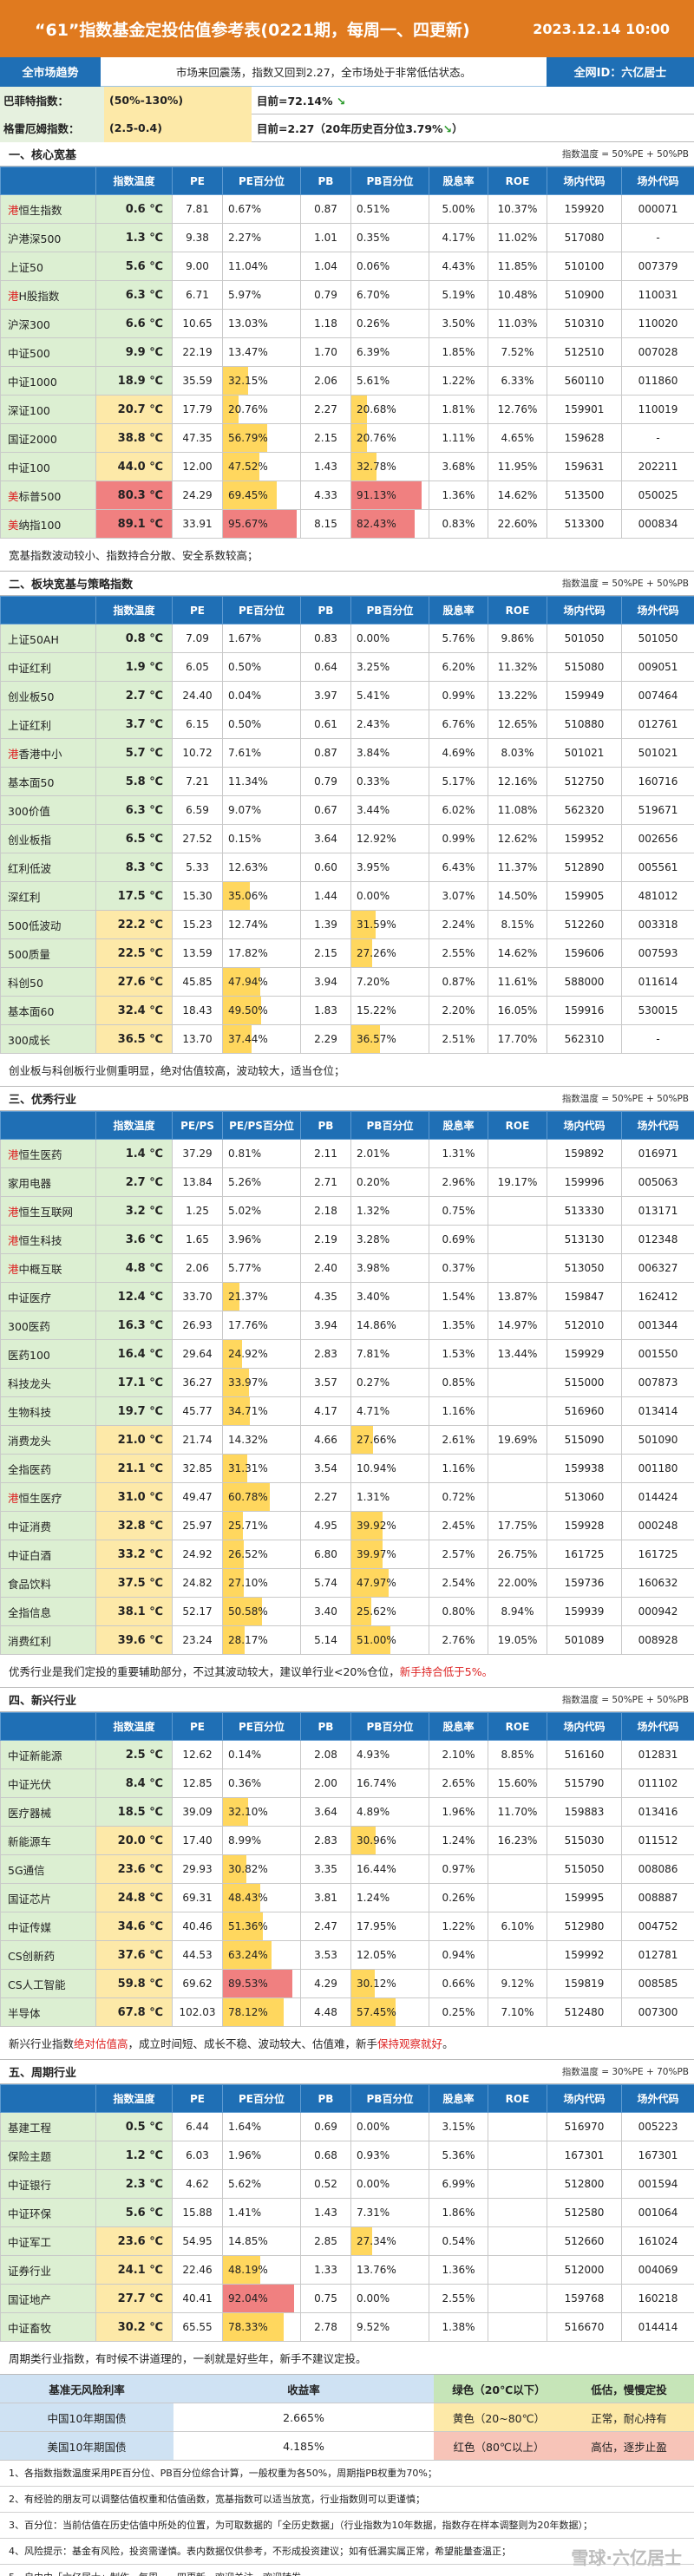  What do you see at coordinates (197, 667) in the screenshot?
I see `pe: 6.05` at bounding box center [197, 667].